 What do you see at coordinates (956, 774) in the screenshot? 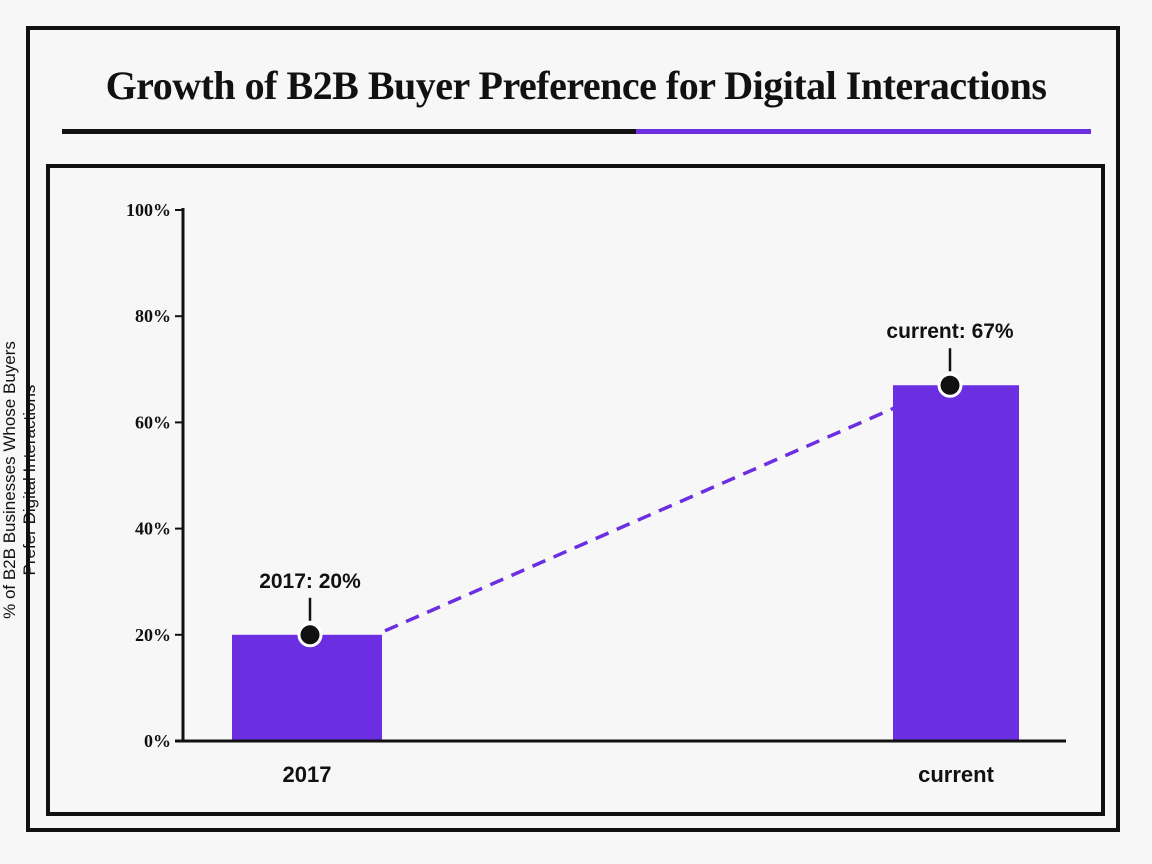
I see `x-tick-label: current` at bounding box center [956, 774].